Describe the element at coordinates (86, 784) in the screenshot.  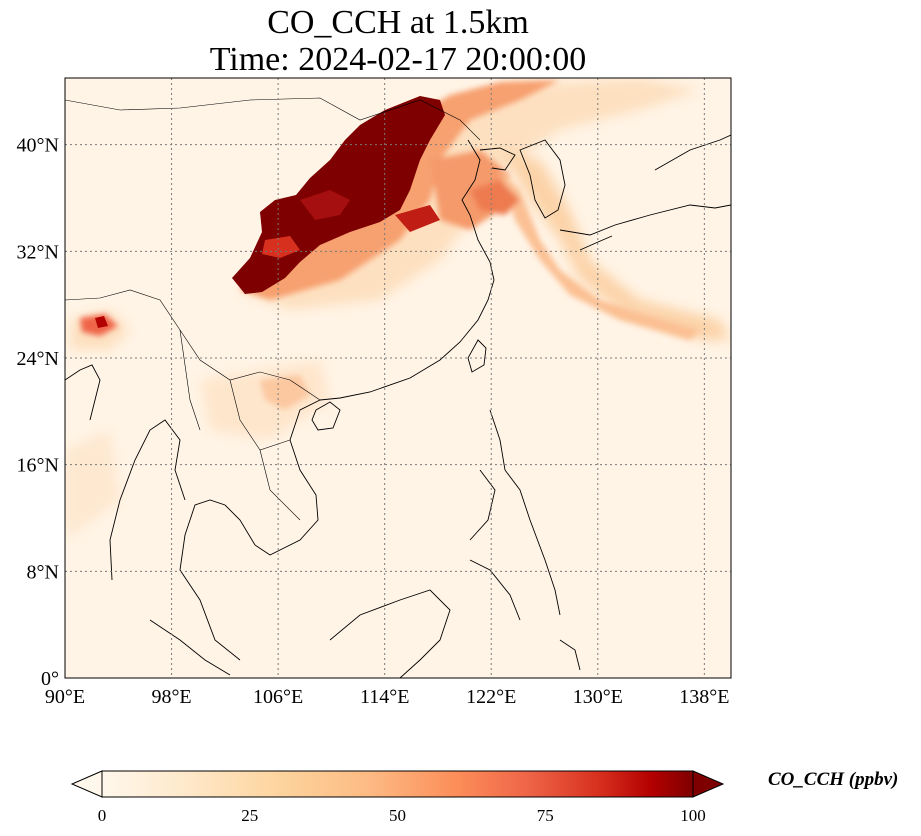
I see `colorbar-extend-min` at that location.